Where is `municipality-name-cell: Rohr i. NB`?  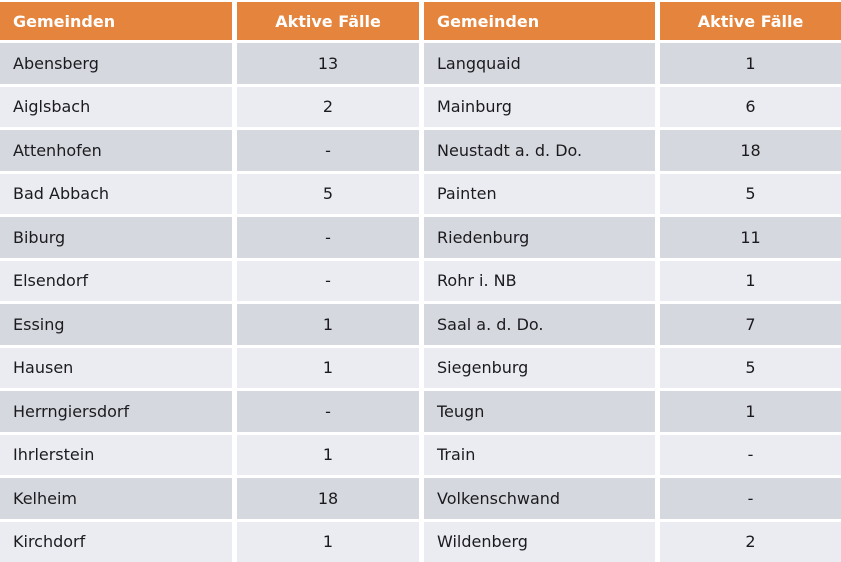 municipality-name-cell: Rohr i. NB is located at coordinates (539, 280).